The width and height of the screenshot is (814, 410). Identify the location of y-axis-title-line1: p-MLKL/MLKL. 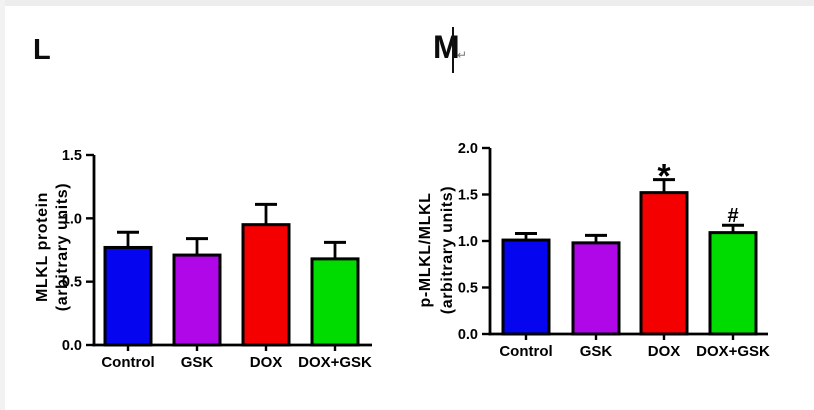
(425, 249).